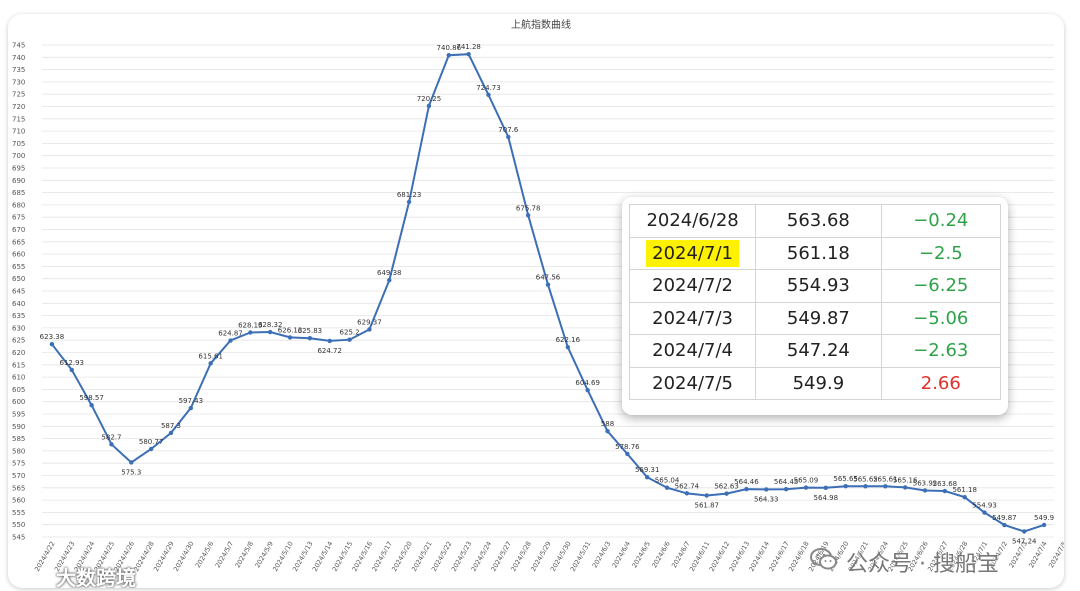 This screenshot has height=591, width=1080. I want to click on data-label: 554.93, so click(984, 506).